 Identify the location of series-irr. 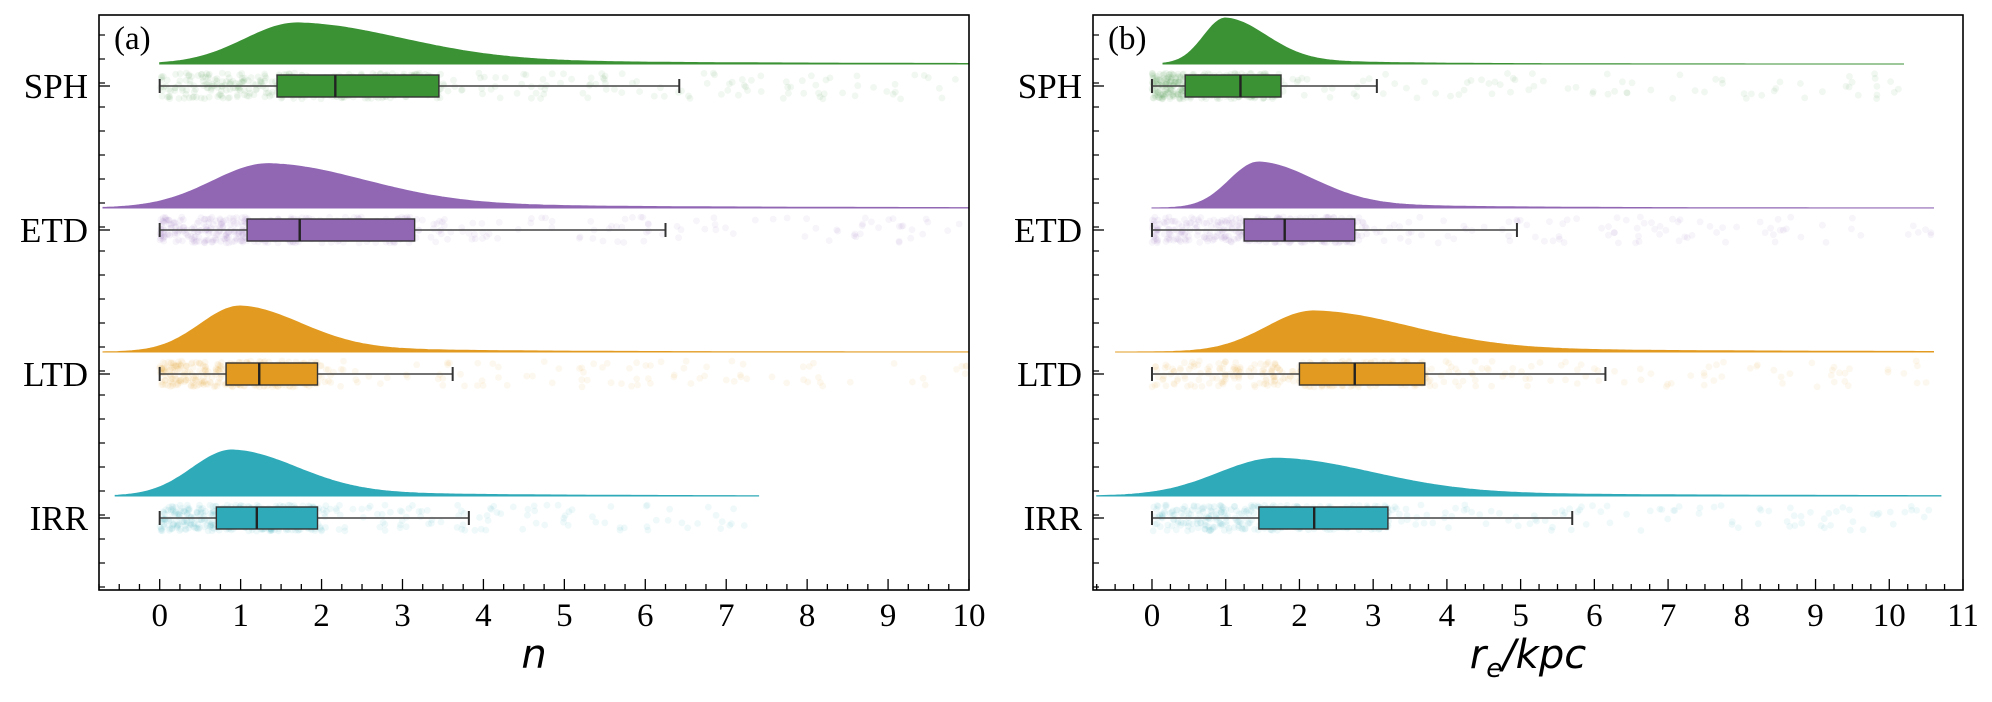
(1519, 496).